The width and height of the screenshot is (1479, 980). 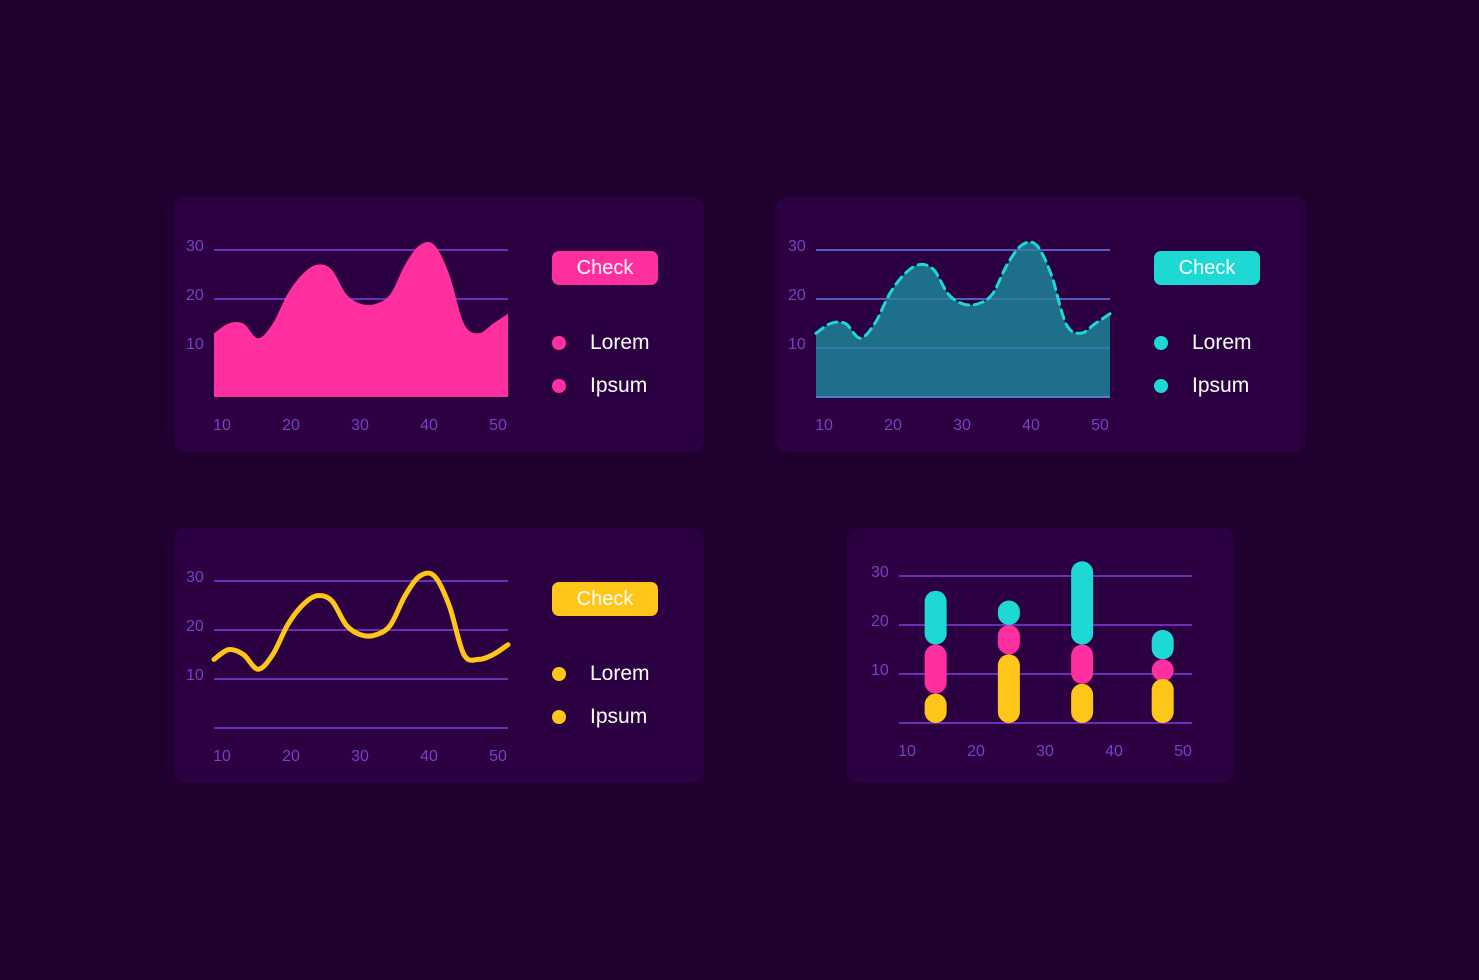 I want to click on line-chart: 10 20 30 10 20 30 40 50, so click(x=348, y=667).